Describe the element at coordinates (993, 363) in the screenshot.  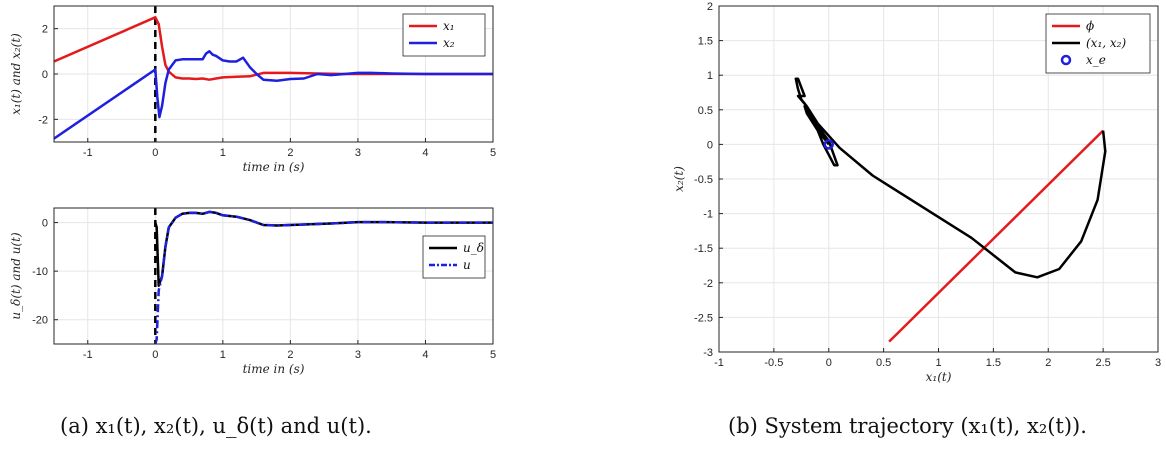
I see `x-tick-label: 1.5` at that location.